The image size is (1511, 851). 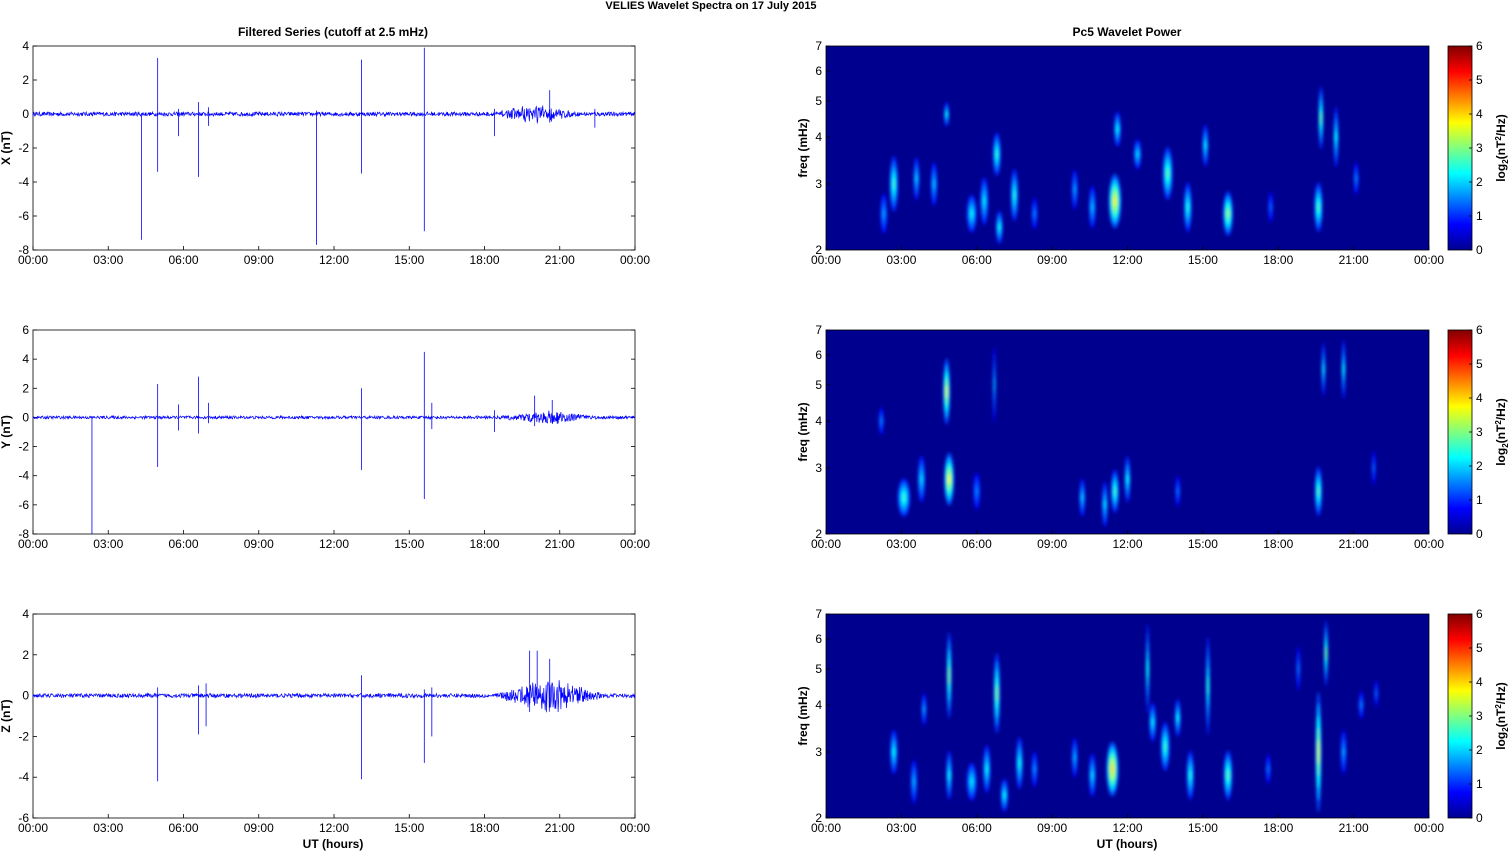 What do you see at coordinates (818, 385) in the screenshot?
I see `spec-y-tick-label-Y-3: 5` at bounding box center [818, 385].